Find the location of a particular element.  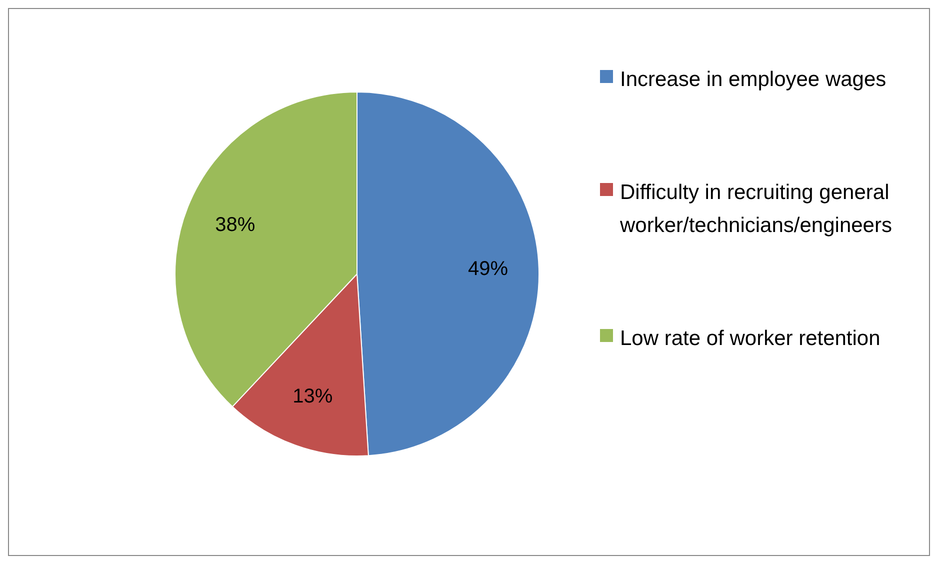

data-label: 13% is located at coordinates (312, 397).